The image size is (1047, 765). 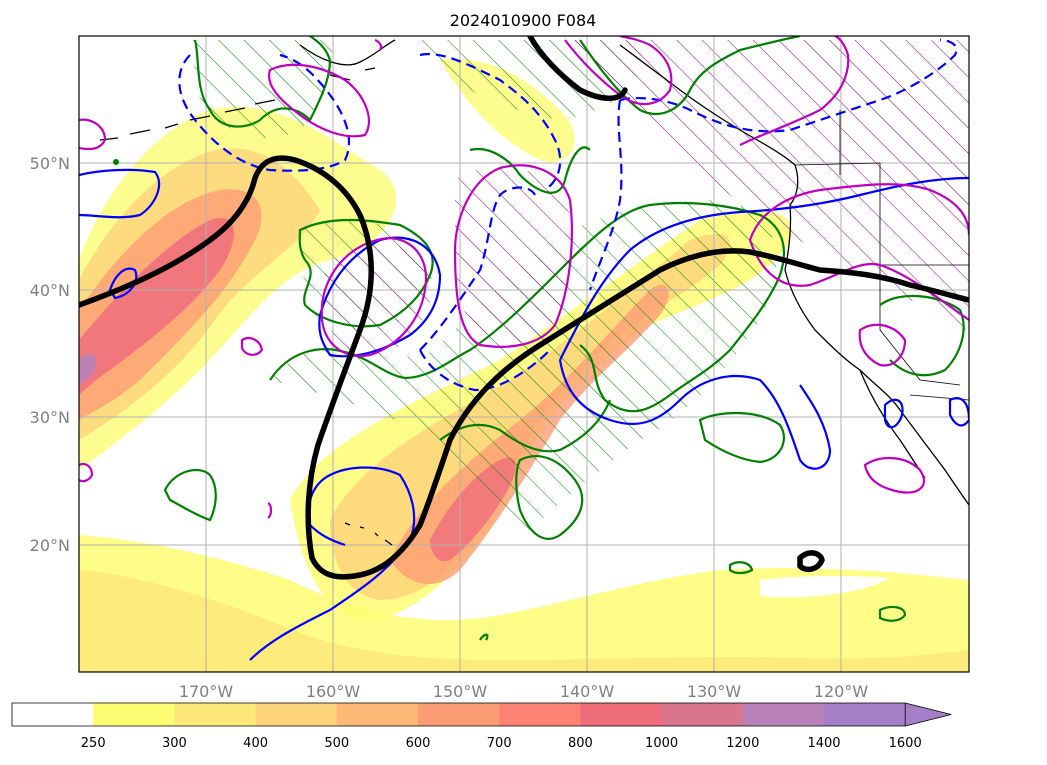 What do you see at coordinates (255, 743) in the screenshot?
I see `colorbar-tick-label: 400` at bounding box center [255, 743].